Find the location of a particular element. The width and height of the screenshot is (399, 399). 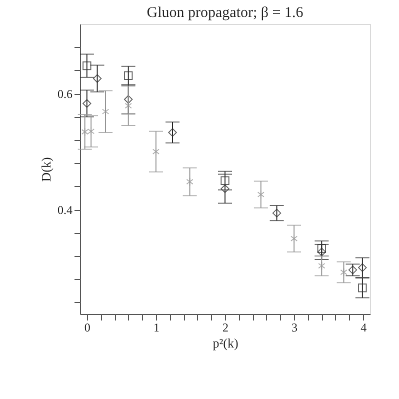

y-tick-label: 0.4 is located at coordinates (65, 210).